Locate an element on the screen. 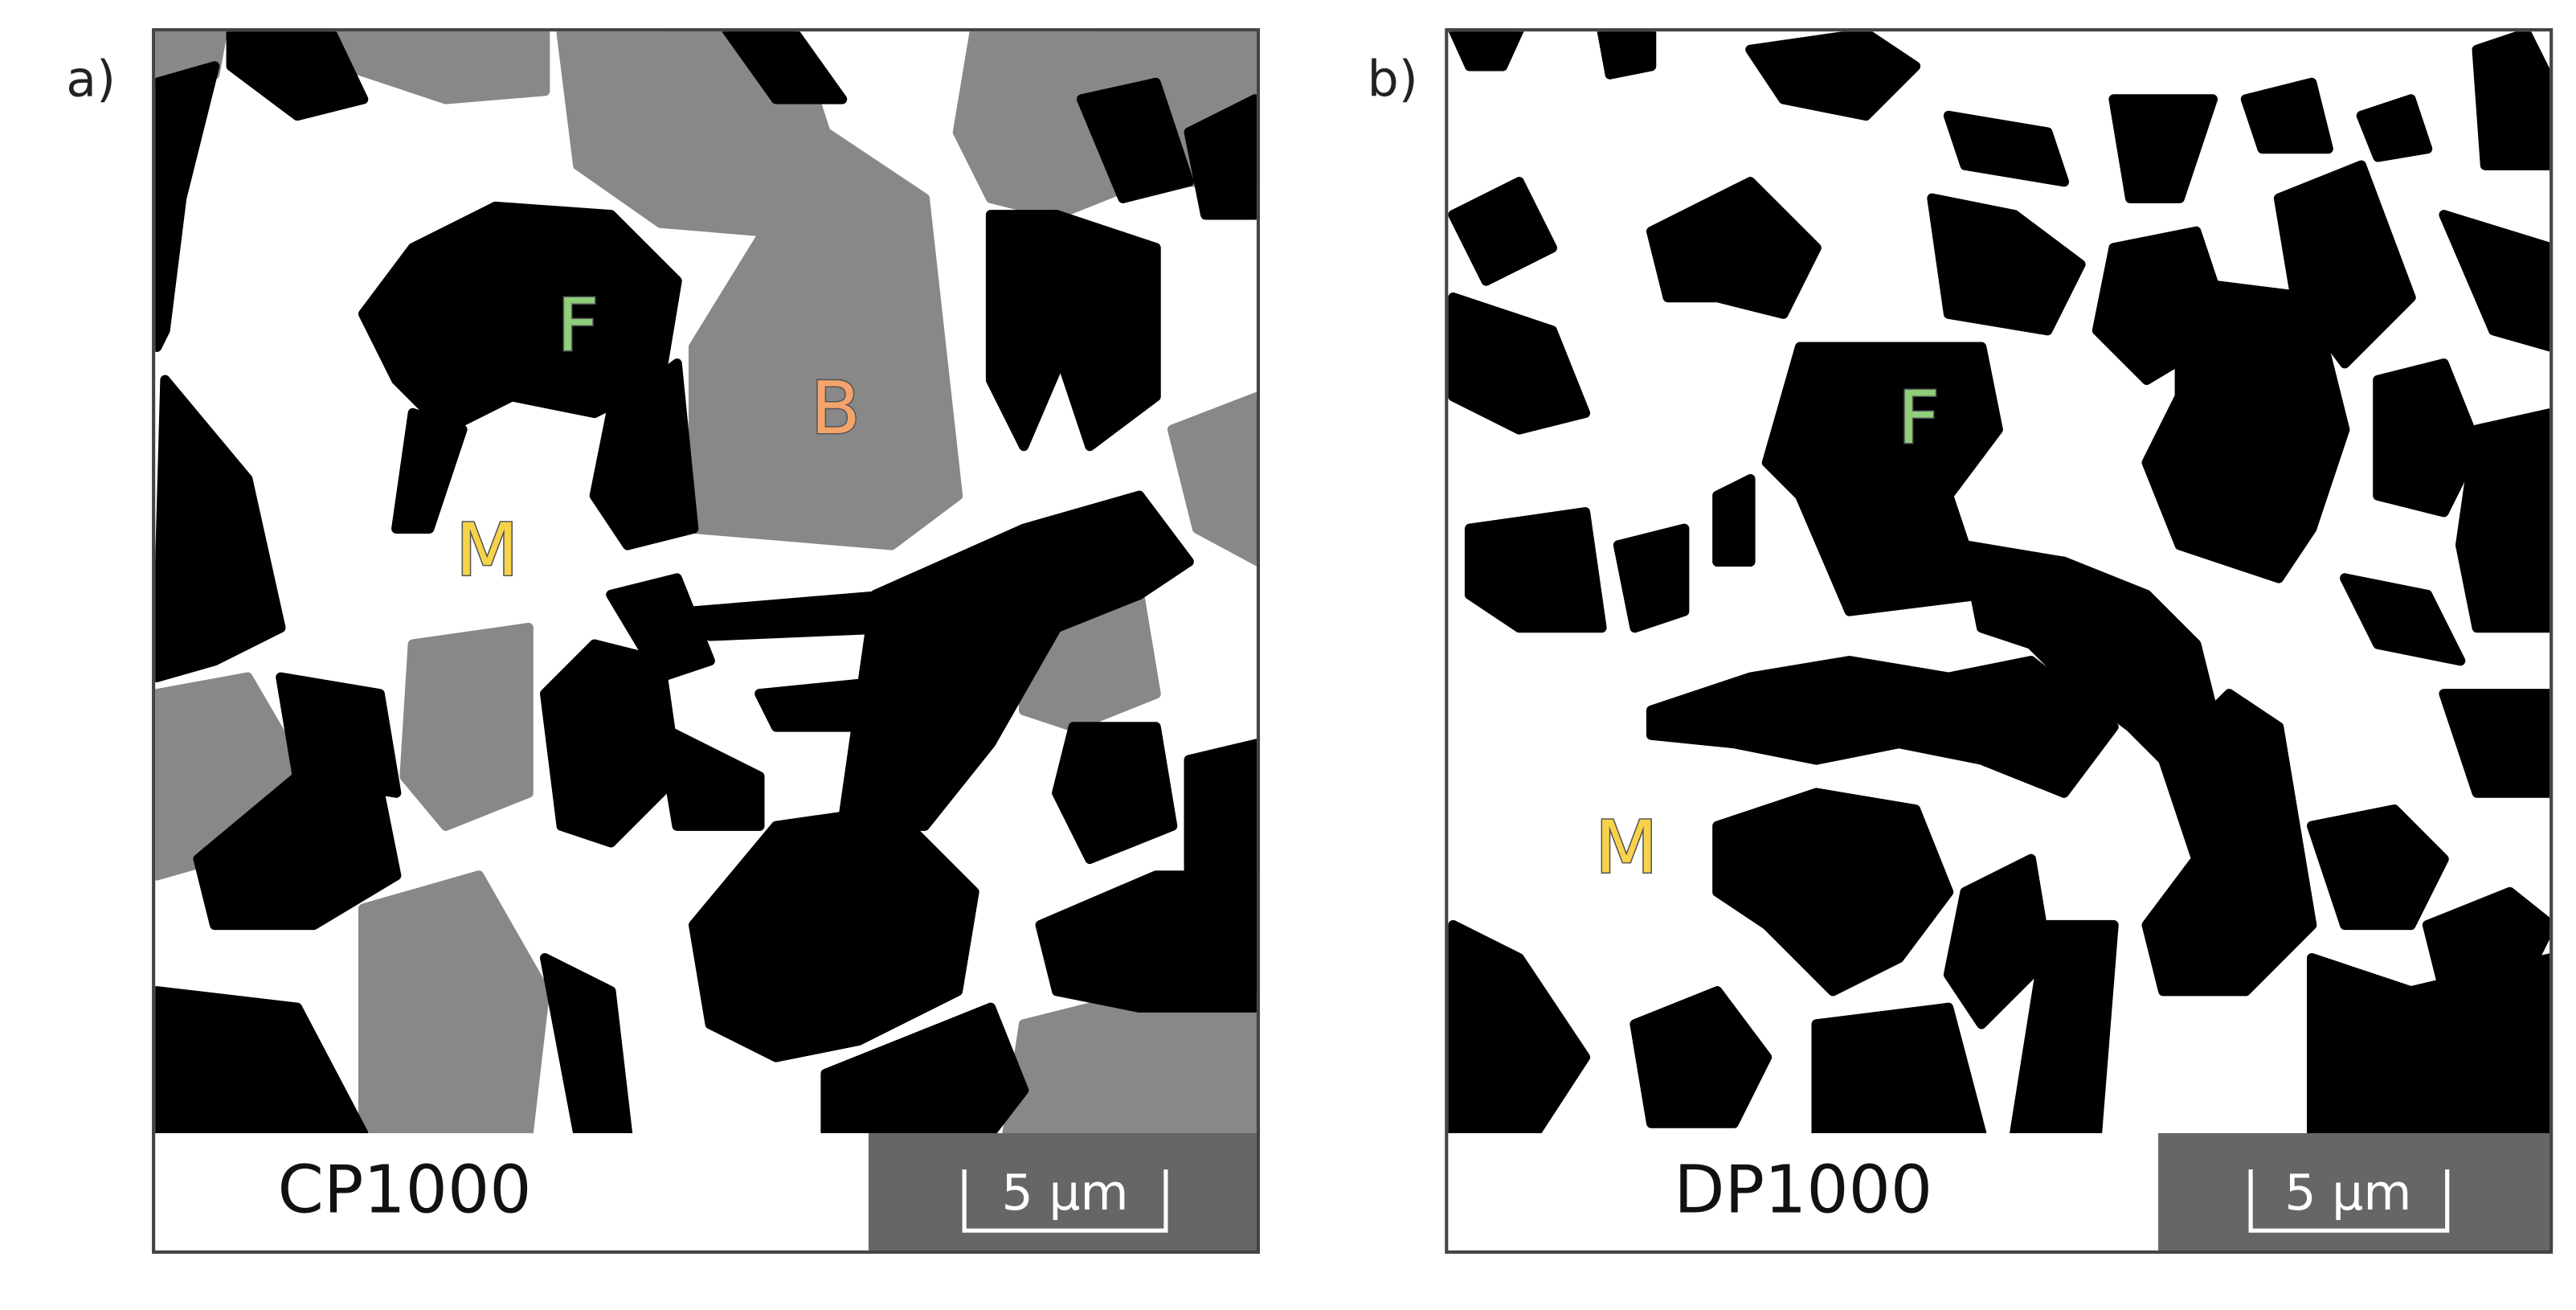  phase-label: B is located at coordinates (836, 408).